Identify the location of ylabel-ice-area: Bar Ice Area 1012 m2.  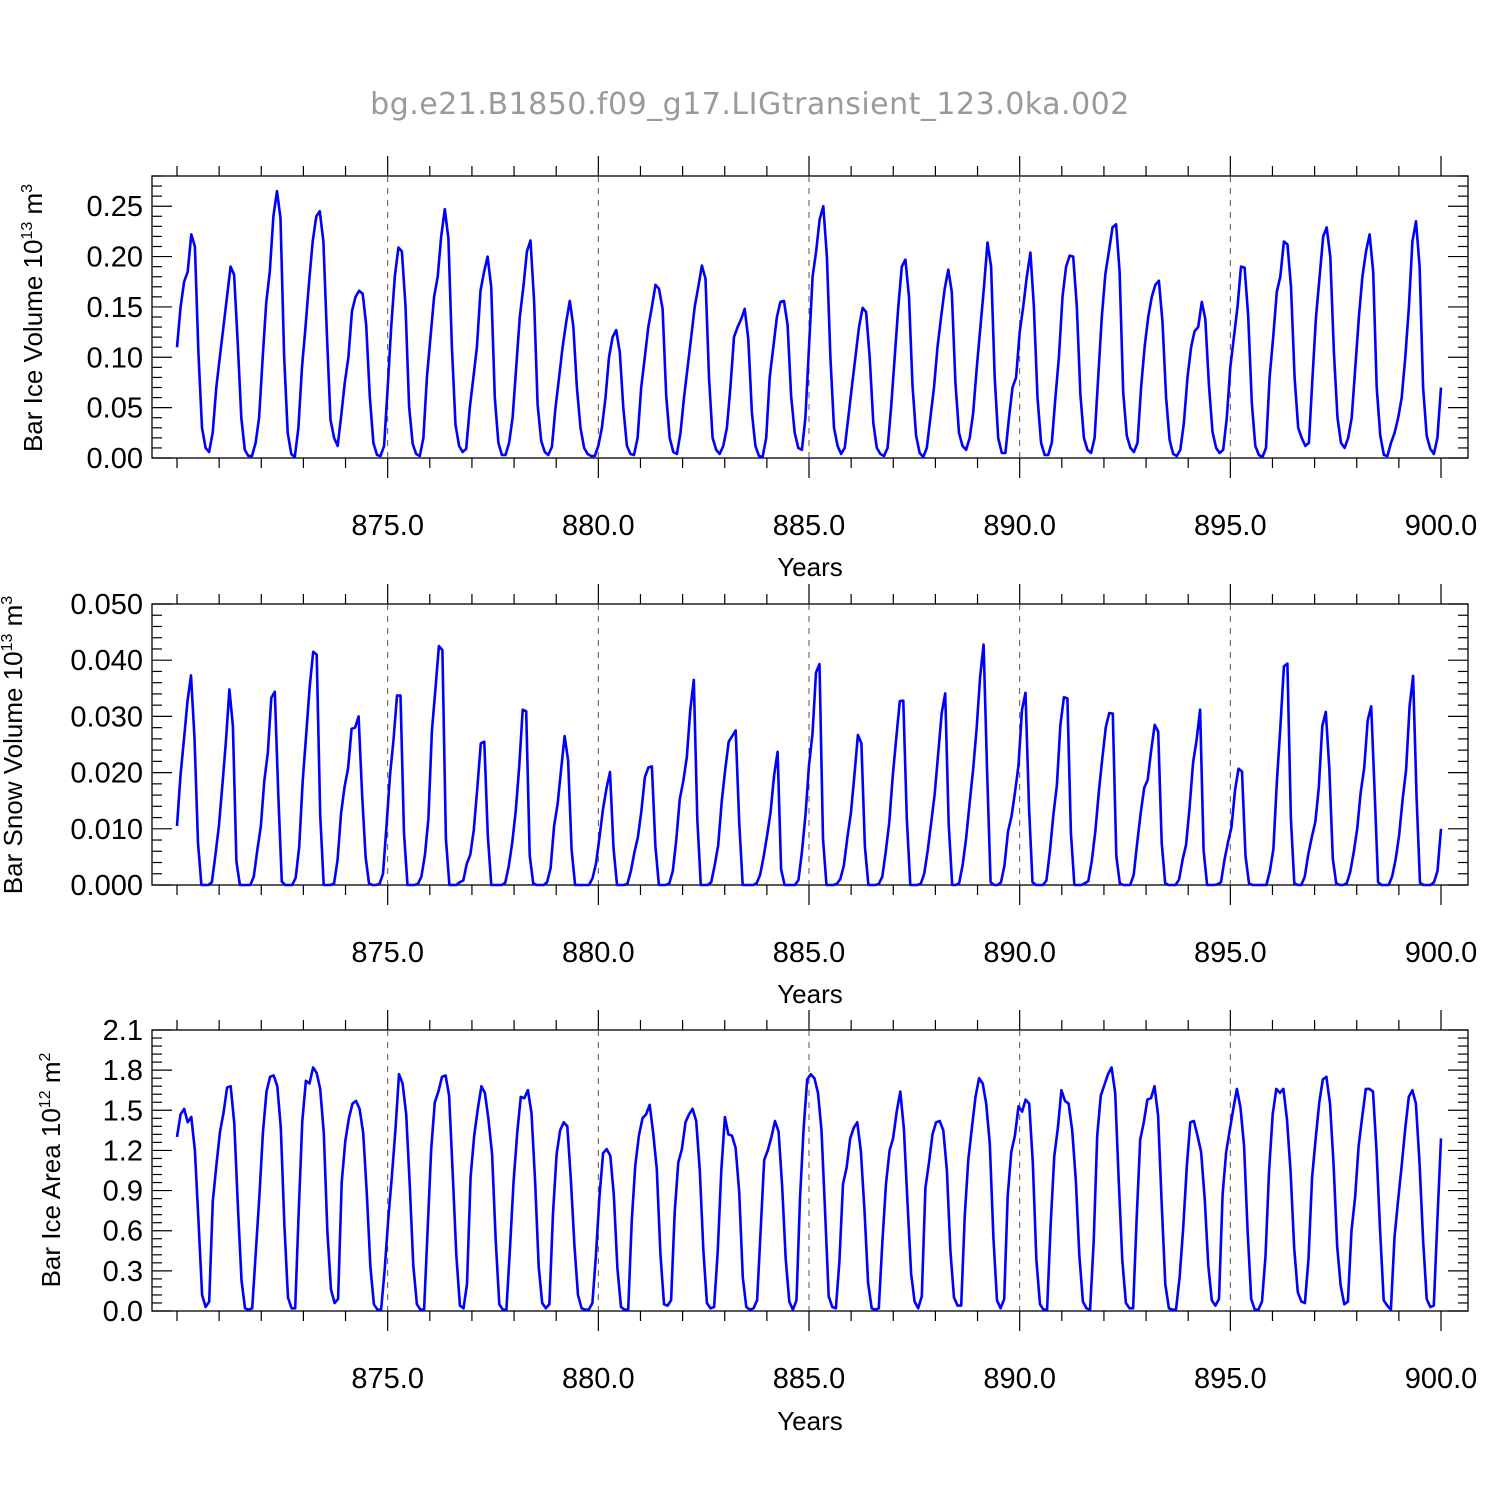
(51, 1169).